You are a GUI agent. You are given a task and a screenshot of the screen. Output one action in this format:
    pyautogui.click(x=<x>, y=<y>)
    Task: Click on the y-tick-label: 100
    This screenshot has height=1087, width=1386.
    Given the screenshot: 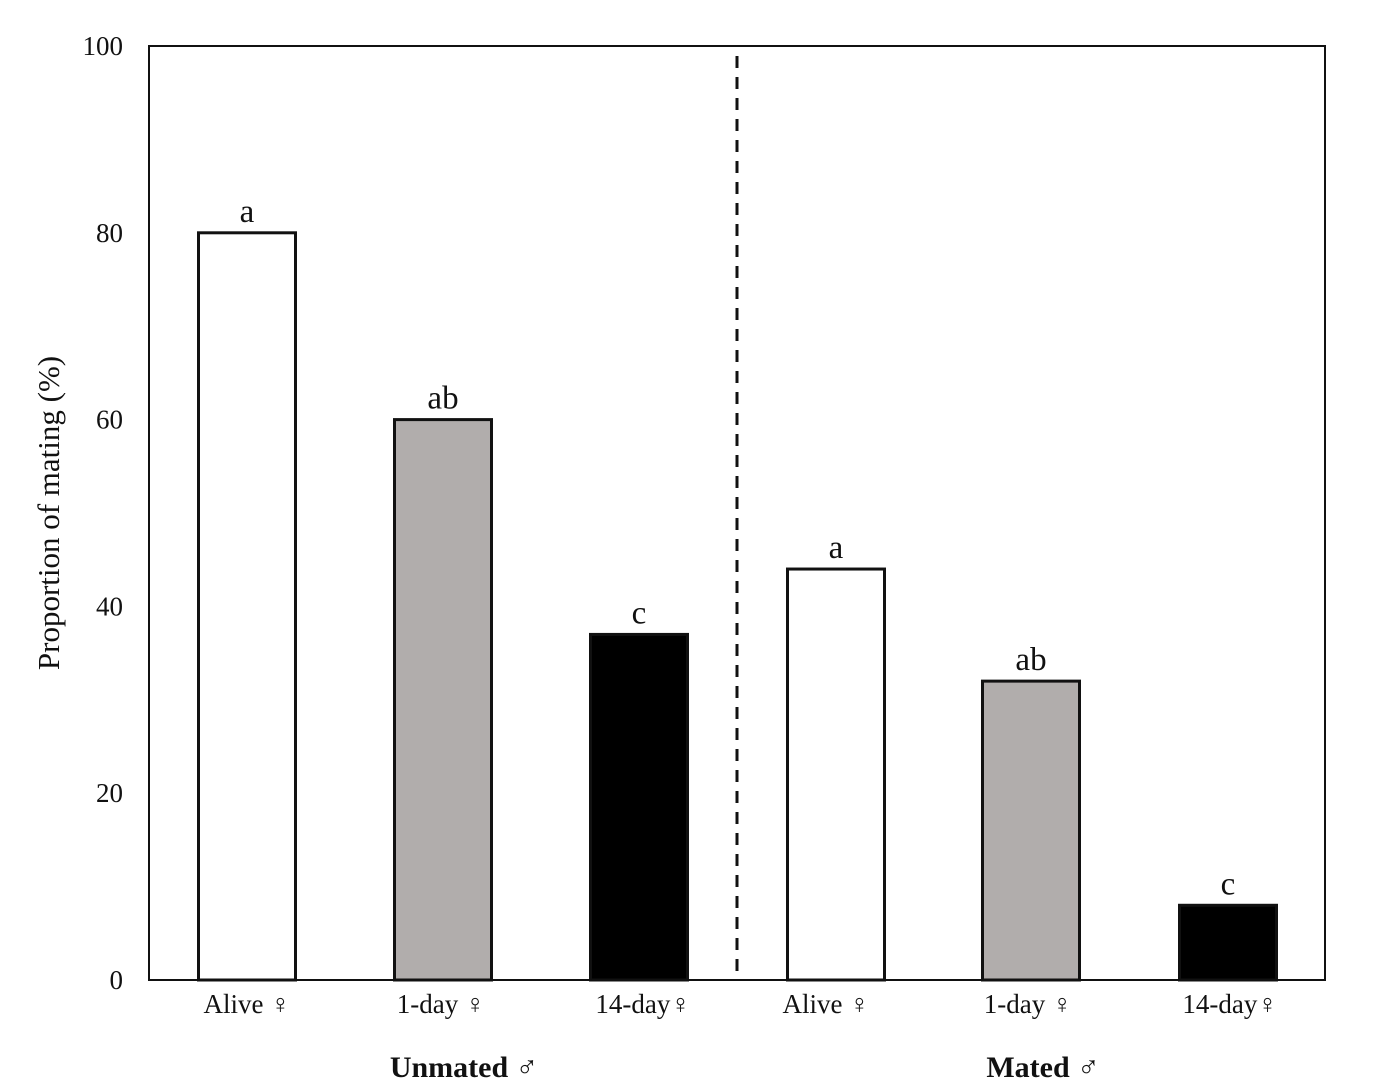 What is the action you would take?
    pyautogui.click(x=103, y=46)
    